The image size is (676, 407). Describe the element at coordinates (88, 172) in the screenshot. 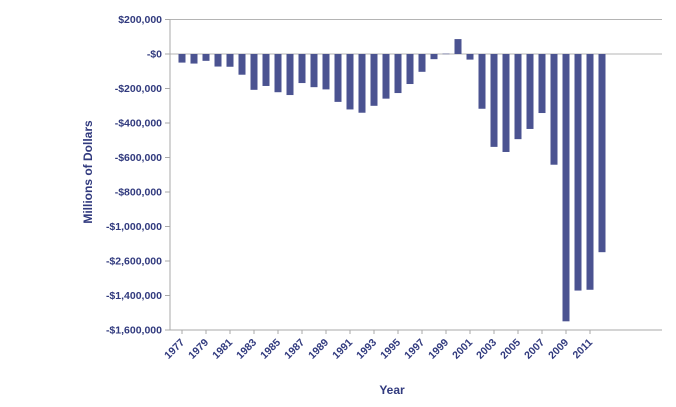

I see `y-axis-title: Millions of Dollars` at that location.